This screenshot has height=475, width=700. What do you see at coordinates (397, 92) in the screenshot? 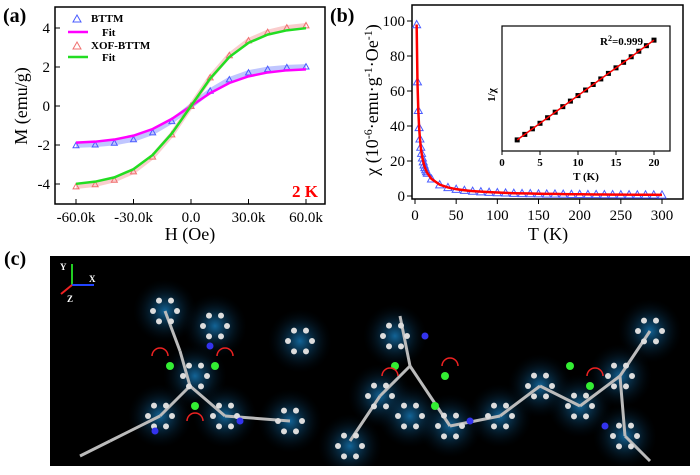
I see `y-tick-label-b: 60` at bounding box center [397, 92].